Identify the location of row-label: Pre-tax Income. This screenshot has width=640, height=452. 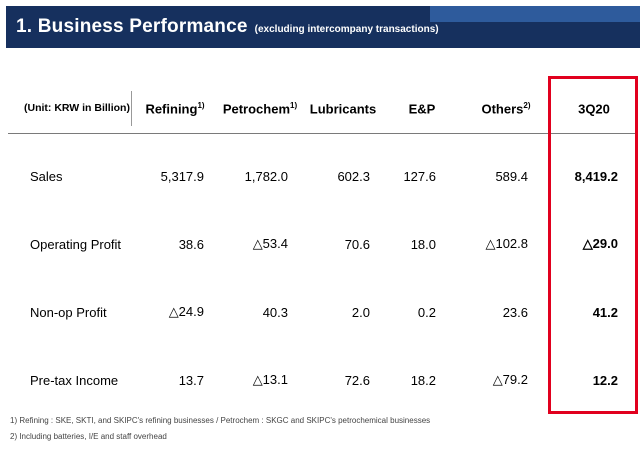
(74, 380).